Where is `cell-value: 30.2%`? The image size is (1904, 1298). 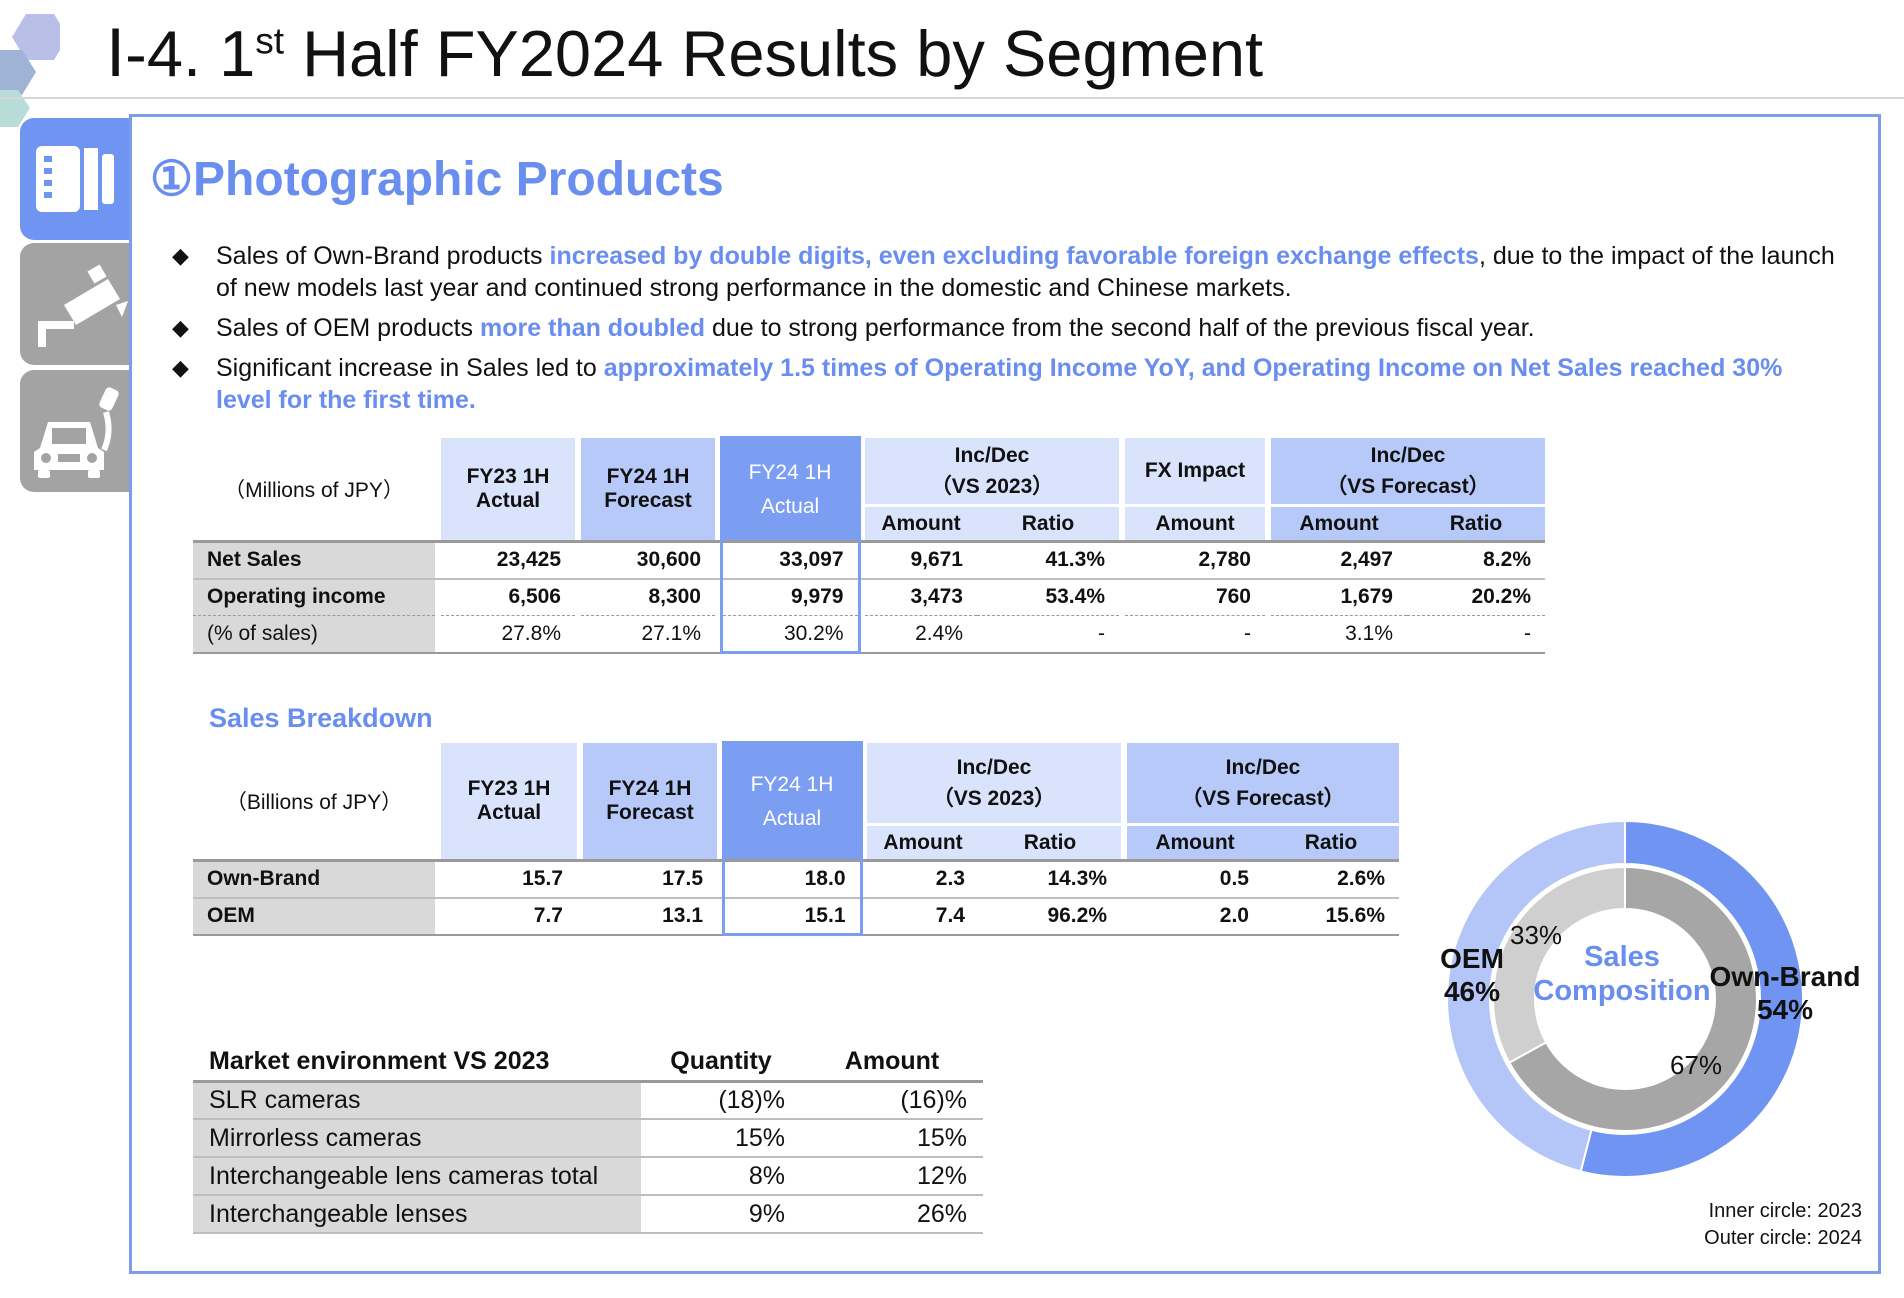
cell-value: 30.2% is located at coordinates (790, 634).